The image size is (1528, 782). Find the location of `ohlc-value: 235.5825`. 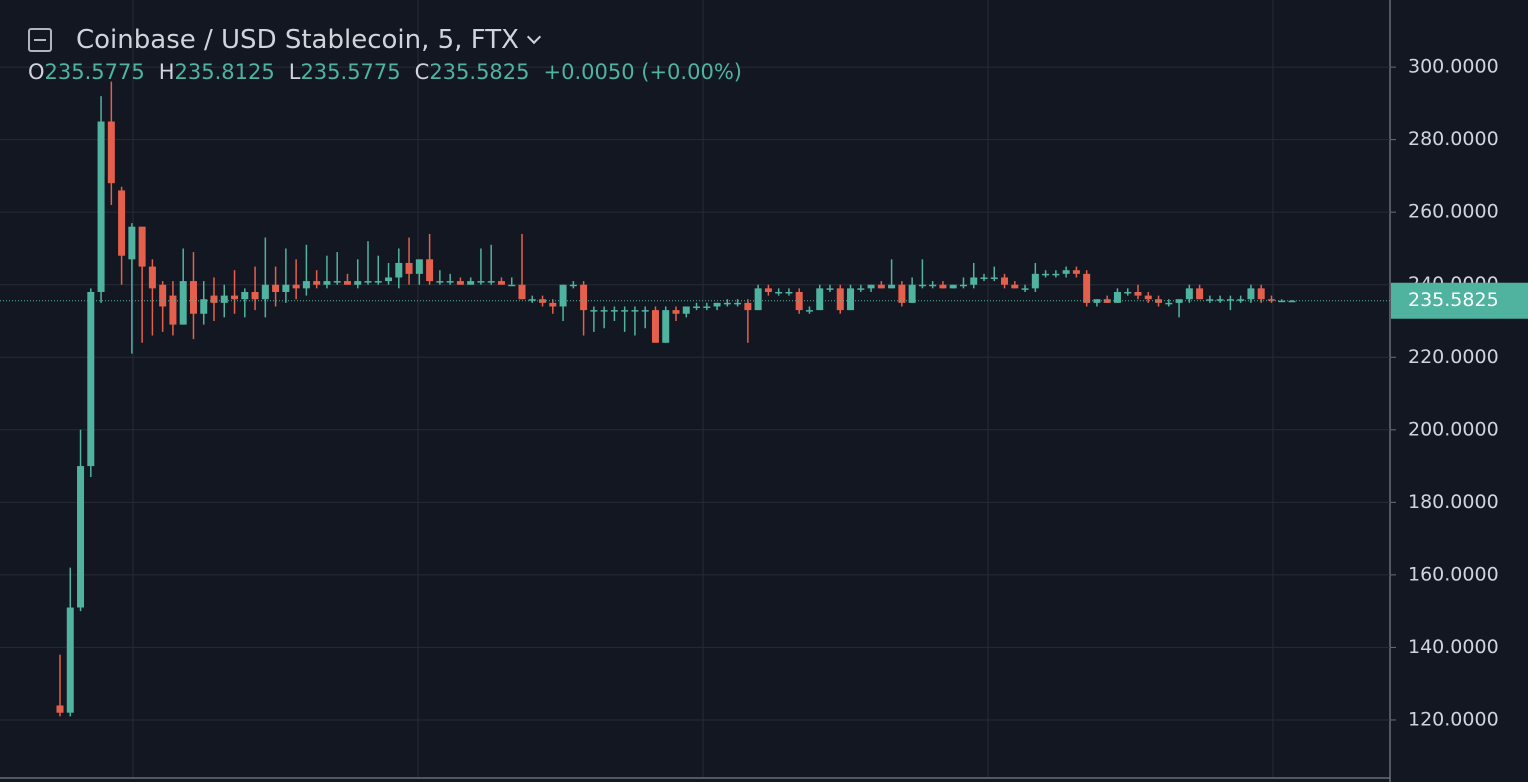

ohlc-value: 235.5825 is located at coordinates (479, 72).